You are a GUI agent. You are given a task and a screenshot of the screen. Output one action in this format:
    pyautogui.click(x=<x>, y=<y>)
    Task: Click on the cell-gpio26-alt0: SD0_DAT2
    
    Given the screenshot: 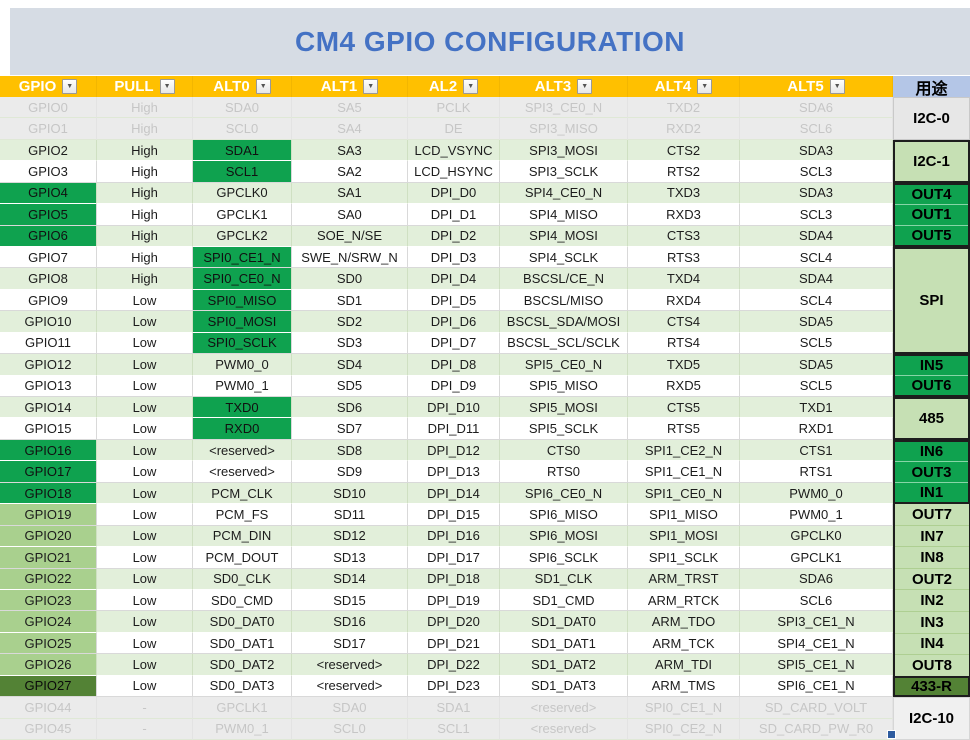 What is the action you would take?
    pyautogui.click(x=242, y=665)
    